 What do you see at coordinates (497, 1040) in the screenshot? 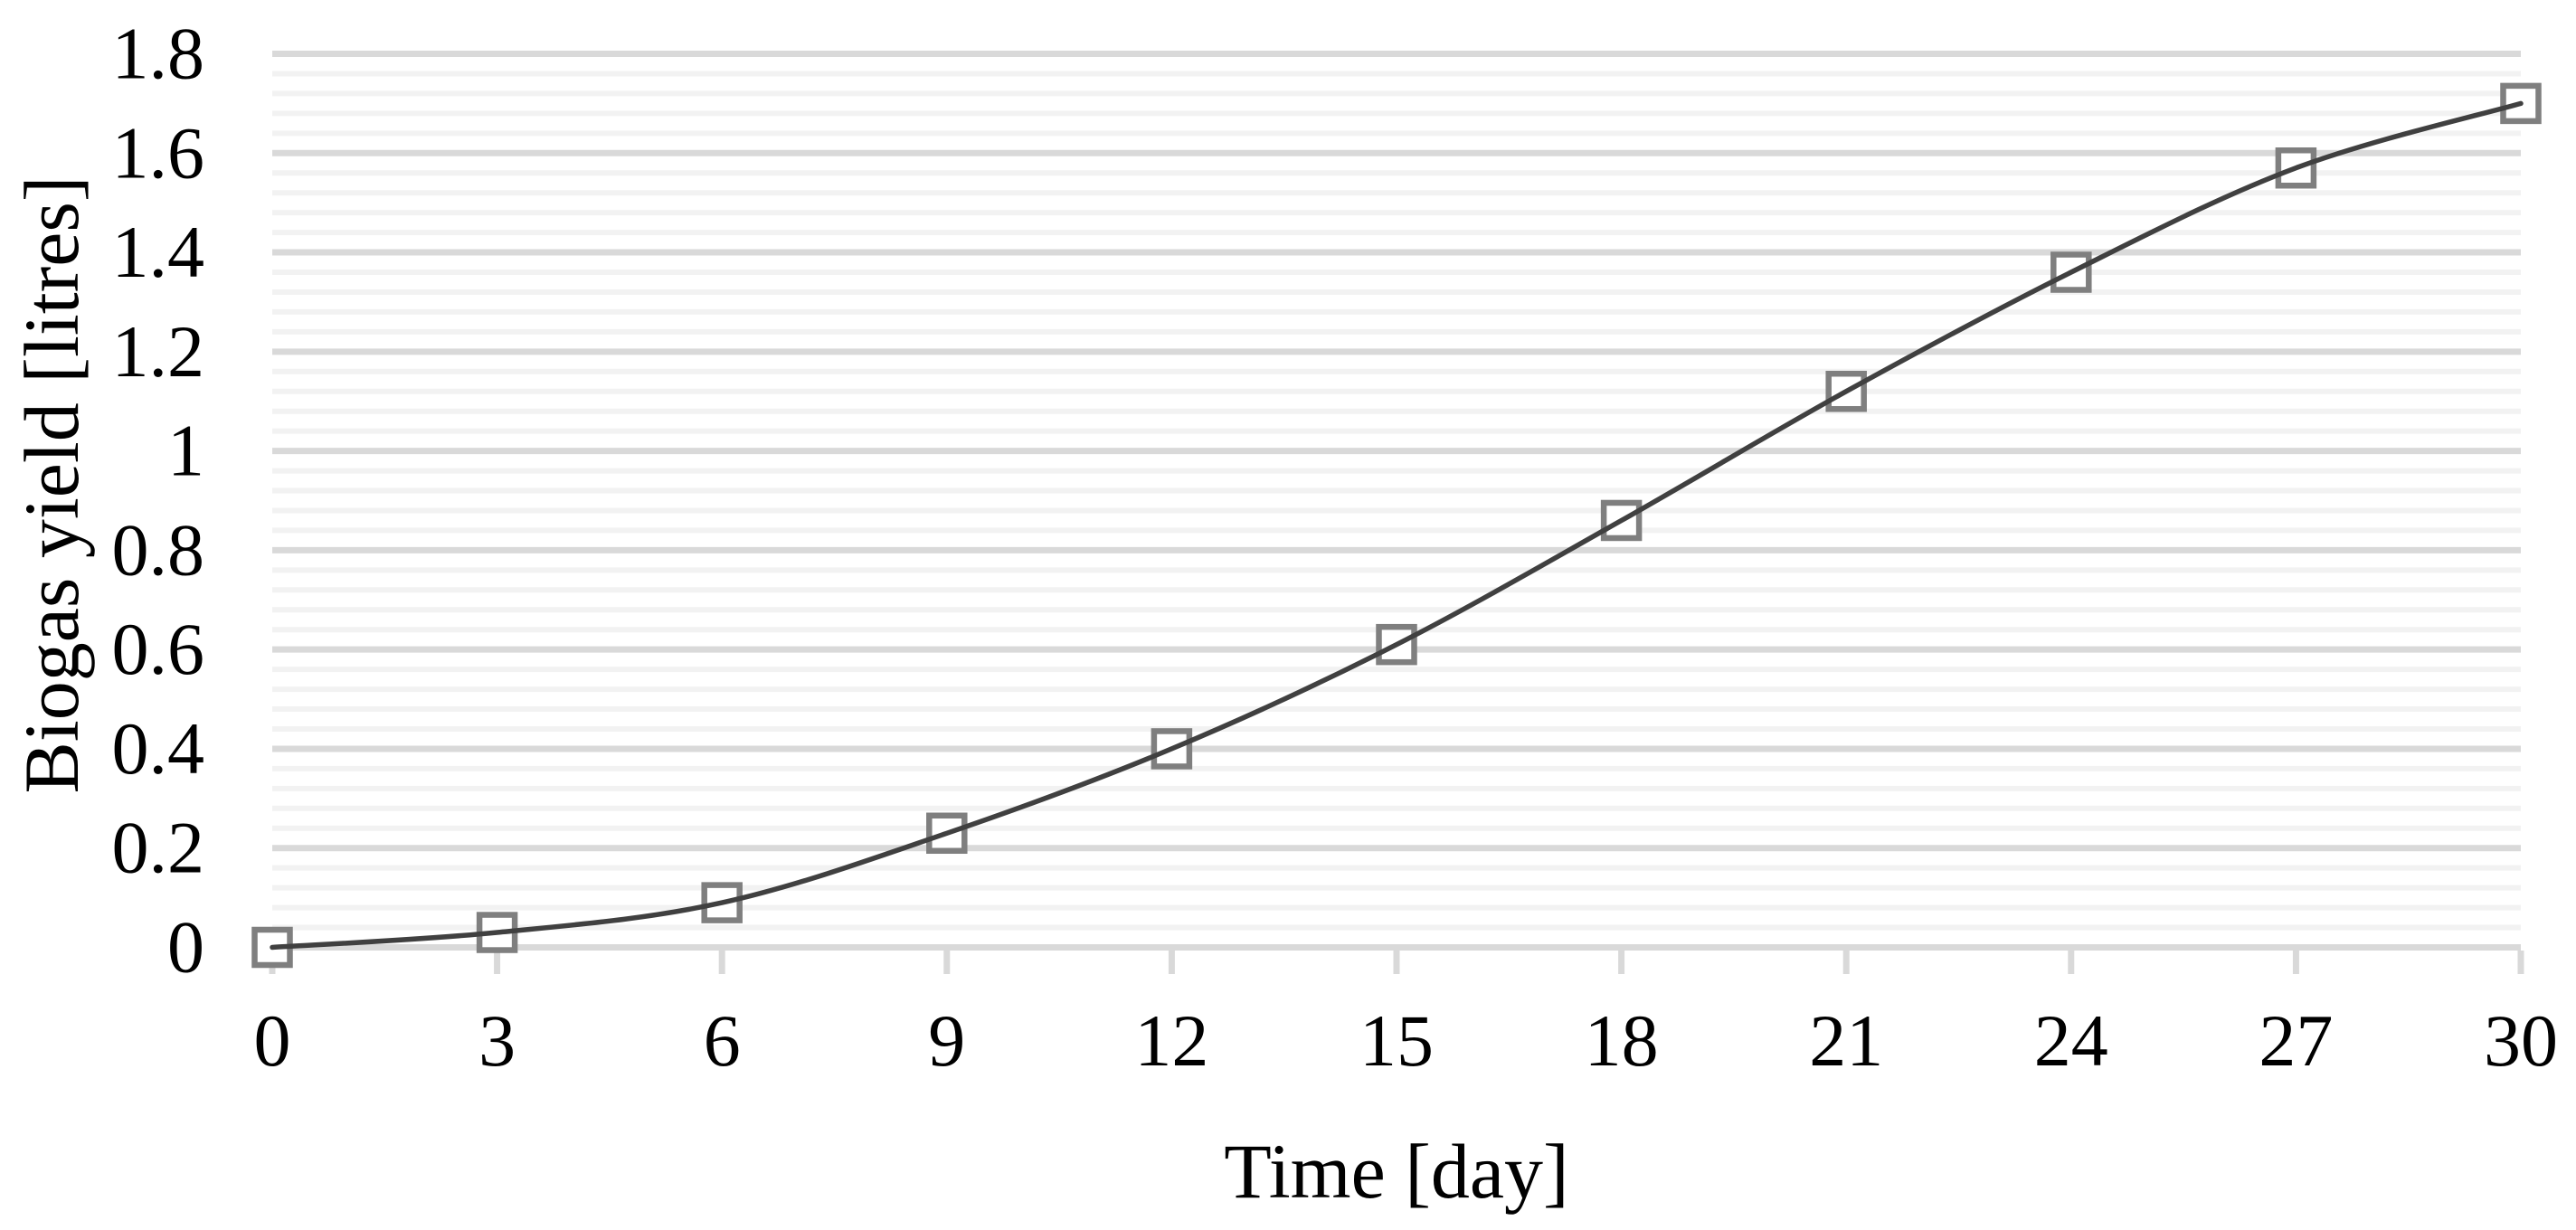
I see `x-tick-label: 3` at bounding box center [497, 1040].